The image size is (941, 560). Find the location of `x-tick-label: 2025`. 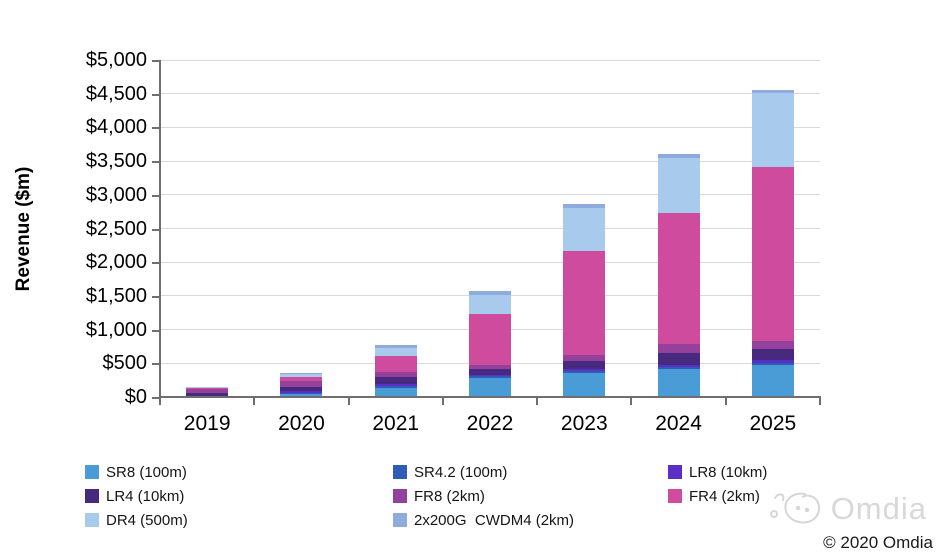

x-tick-label: 2025 is located at coordinates (773, 423).